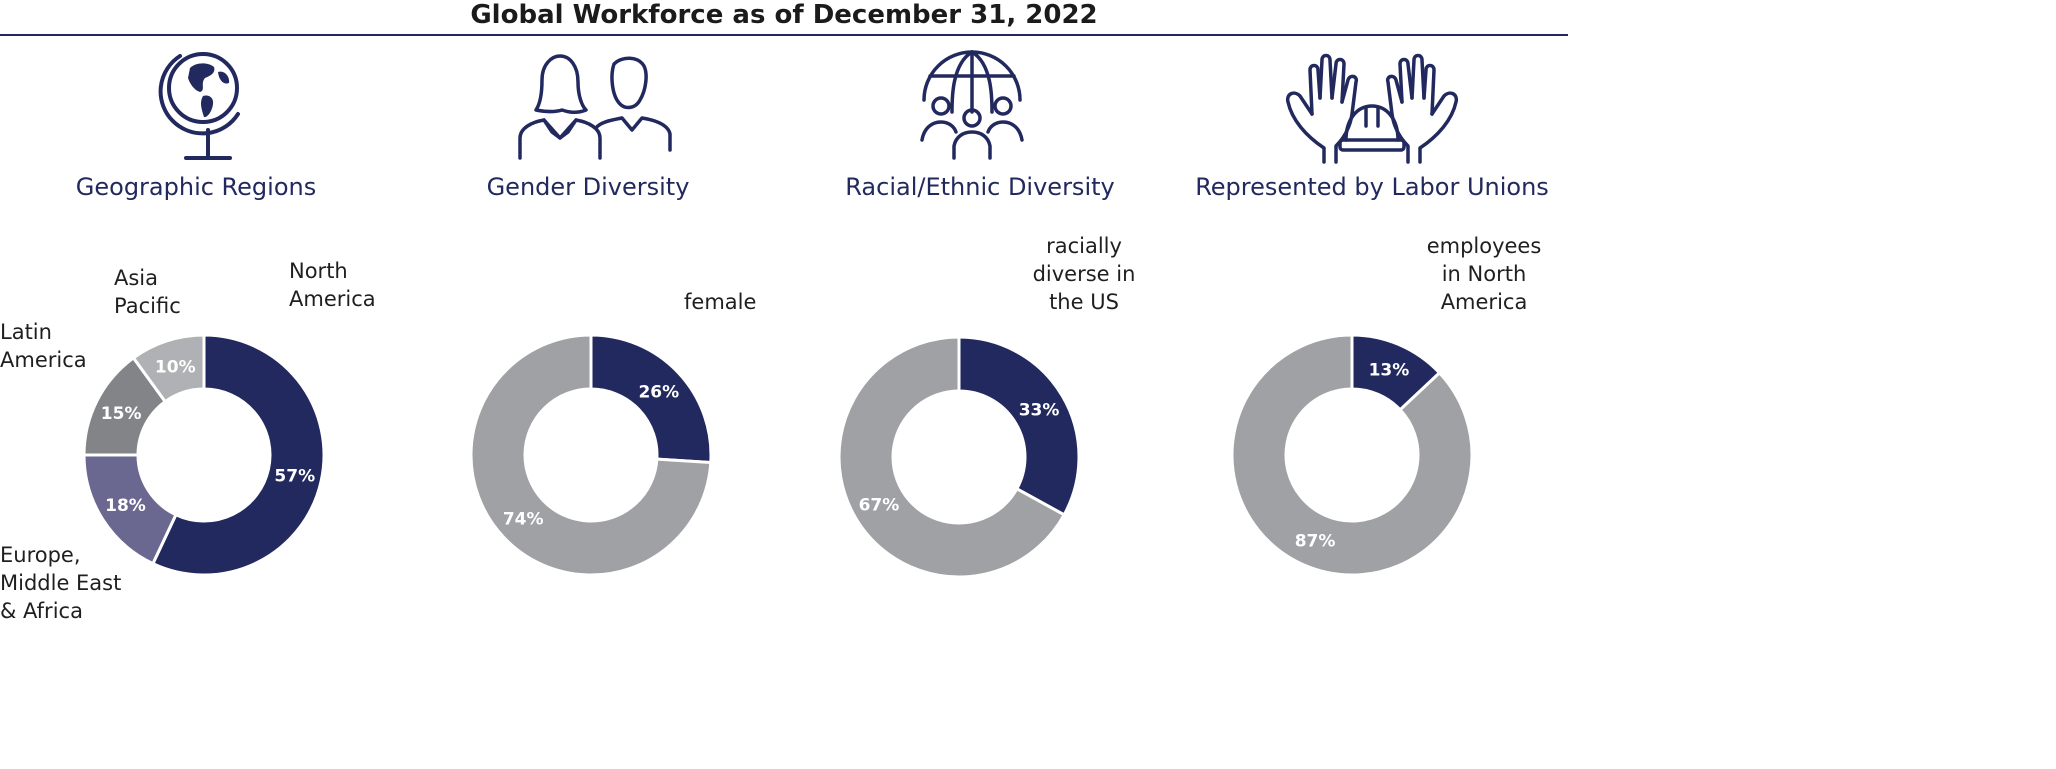  What do you see at coordinates (199, 106) in the screenshot?
I see `globe-icon` at bounding box center [199, 106].